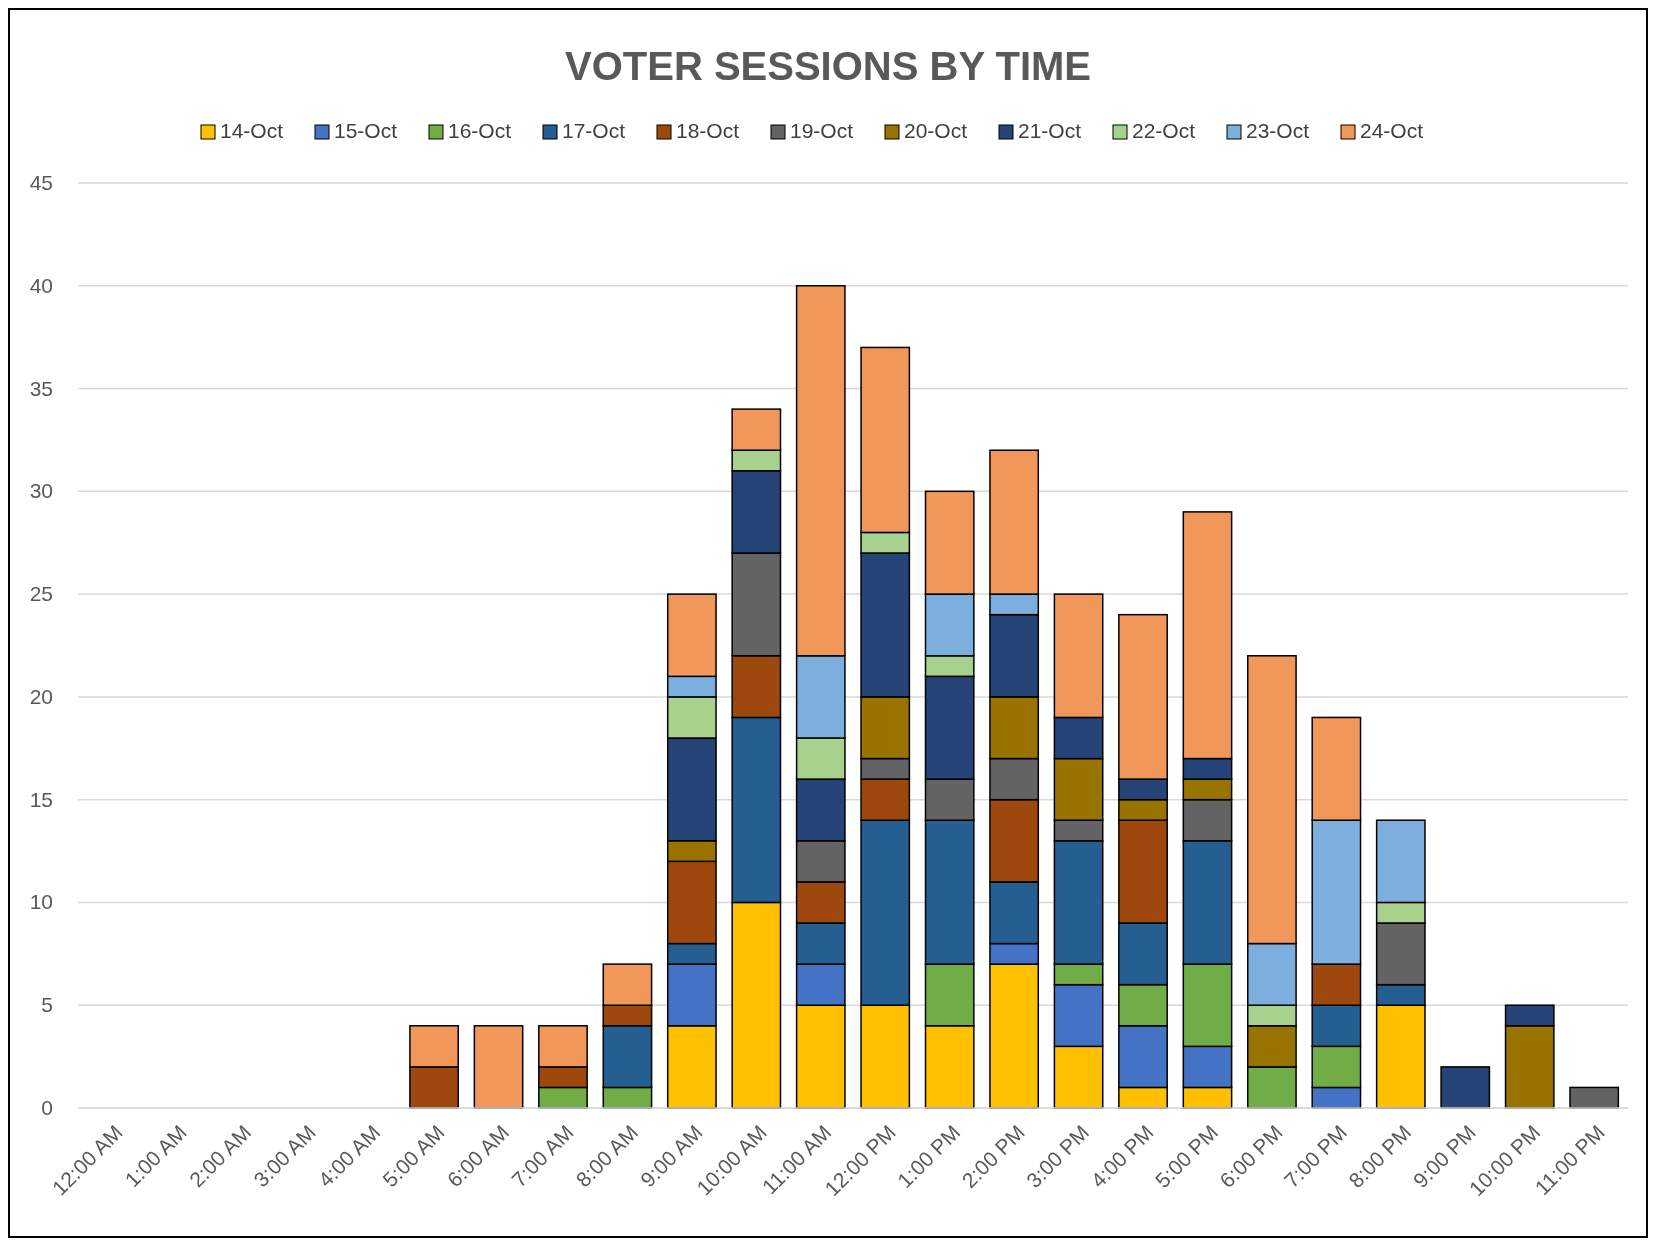 The width and height of the screenshot is (1657, 1245). What do you see at coordinates (1164, 130) in the screenshot?
I see `legend-label: 22-Oct` at bounding box center [1164, 130].